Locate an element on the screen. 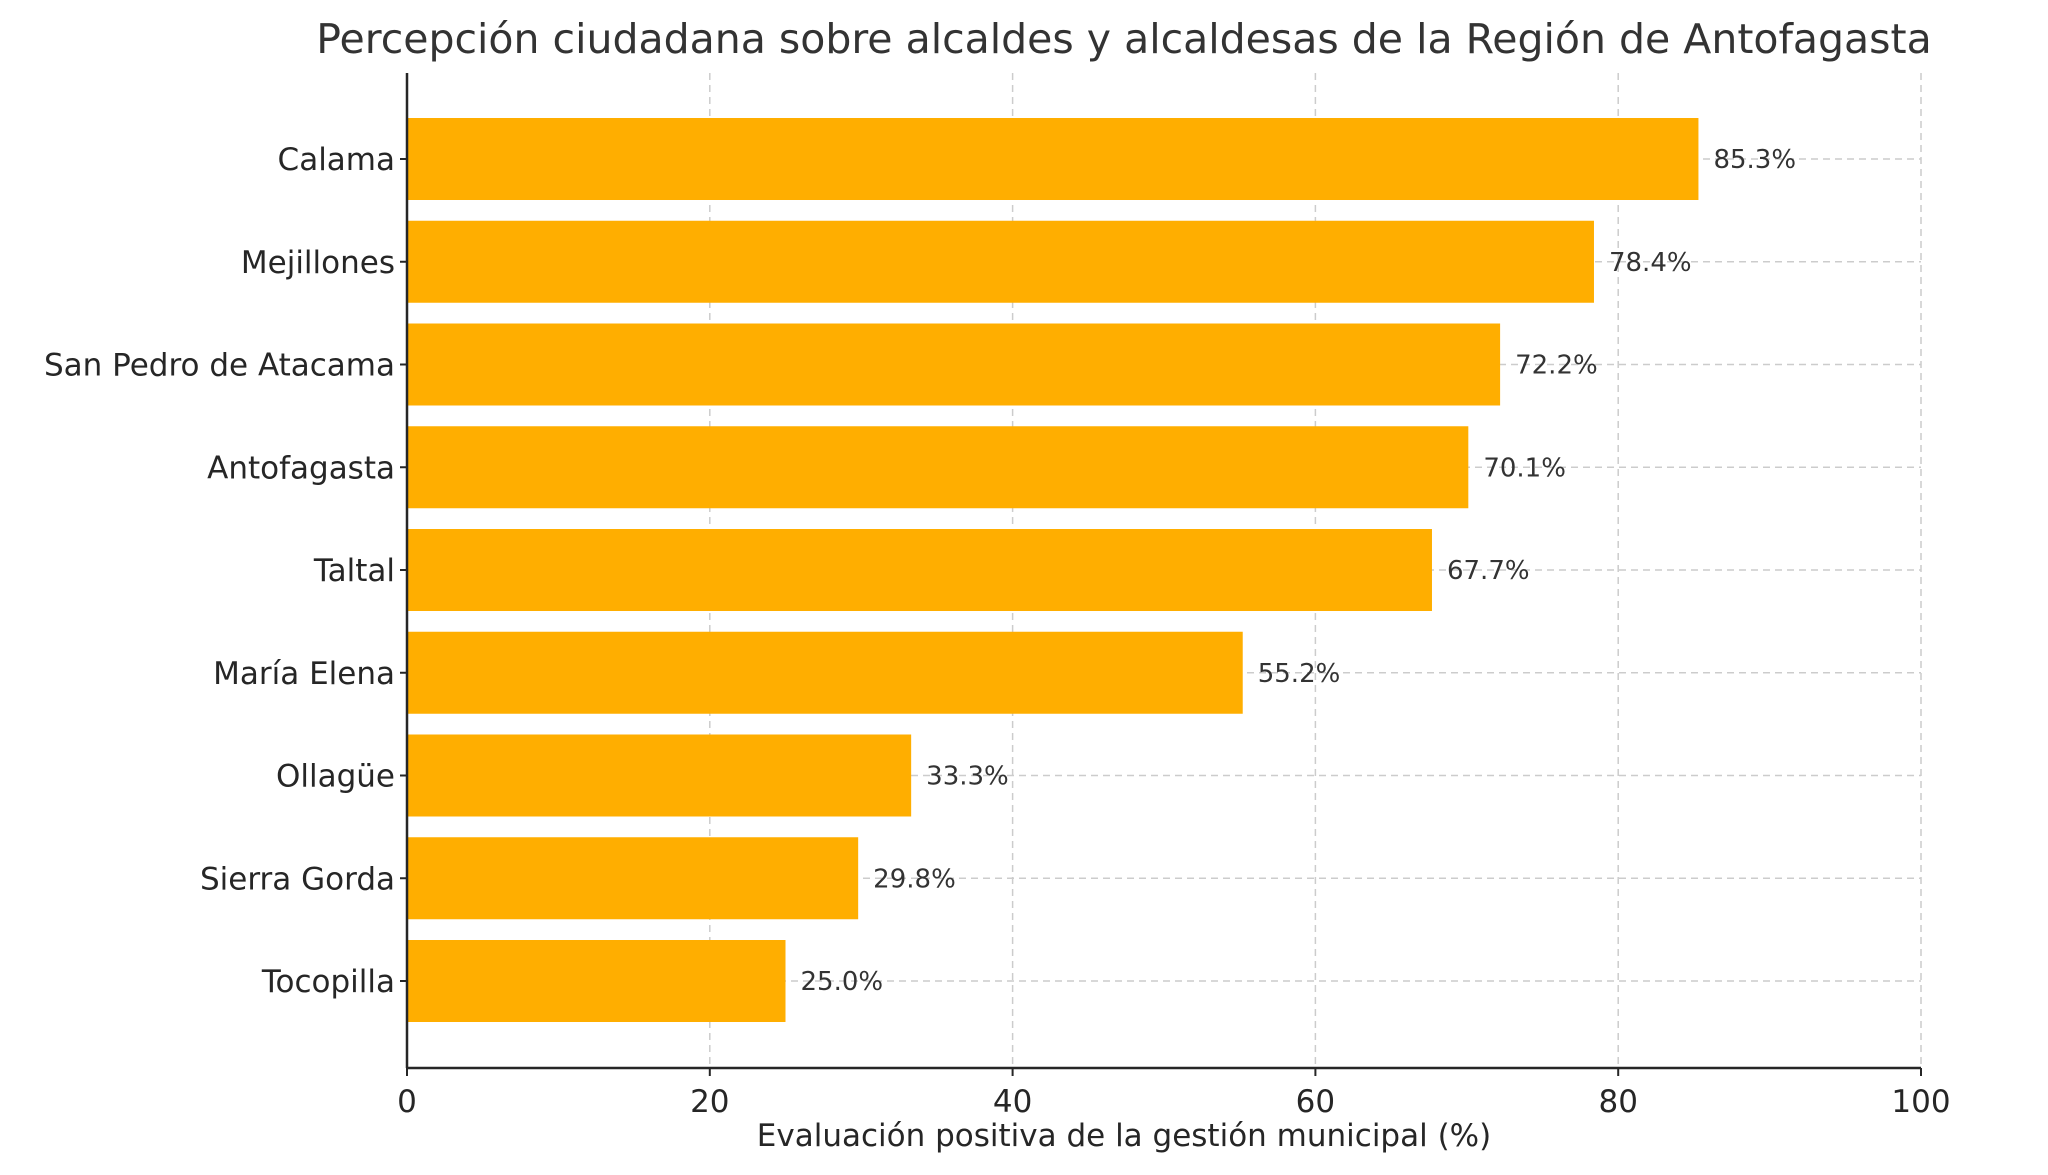 The image size is (2048, 1175). value-label-3: 70.1% is located at coordinates (1524, 468).